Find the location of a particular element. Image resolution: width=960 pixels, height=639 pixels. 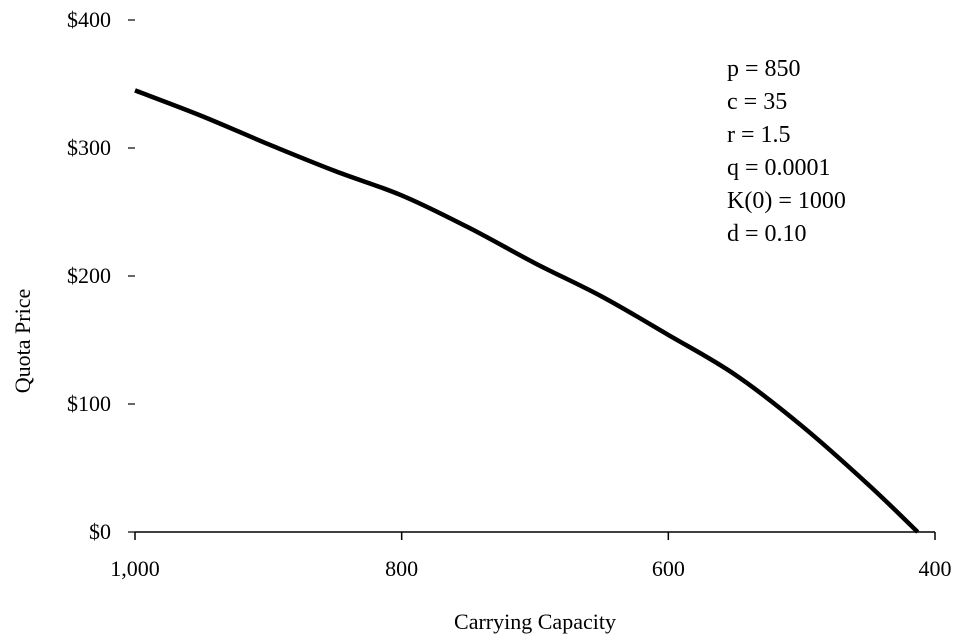

y-tick-label: $200 is located at coordinates (89, 275).